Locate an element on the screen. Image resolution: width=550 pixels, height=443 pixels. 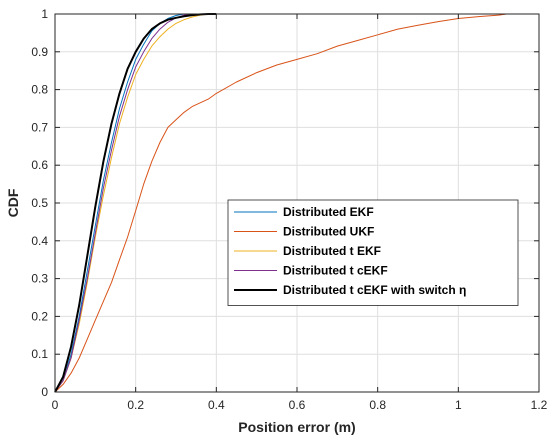
y-tick-label: 0.5 is located at coordinates (39, 203).